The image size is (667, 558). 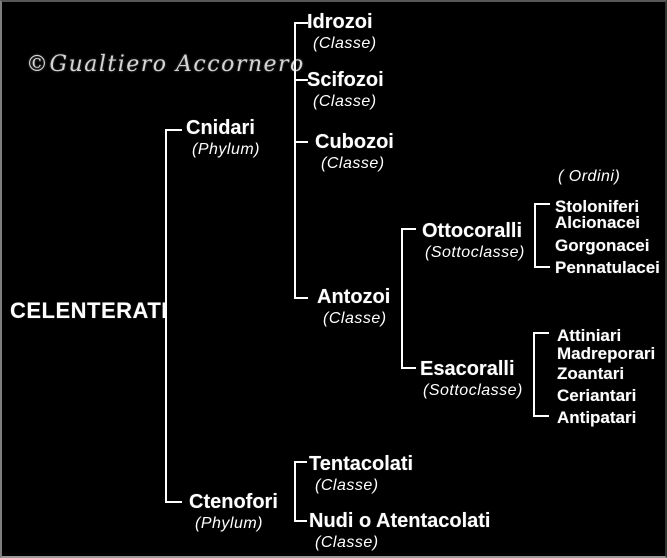 What do you see at coordinates (295, 491) in the screenshot?
I see `bracket-ctenofori-vline` at bounding box center [295, 491].